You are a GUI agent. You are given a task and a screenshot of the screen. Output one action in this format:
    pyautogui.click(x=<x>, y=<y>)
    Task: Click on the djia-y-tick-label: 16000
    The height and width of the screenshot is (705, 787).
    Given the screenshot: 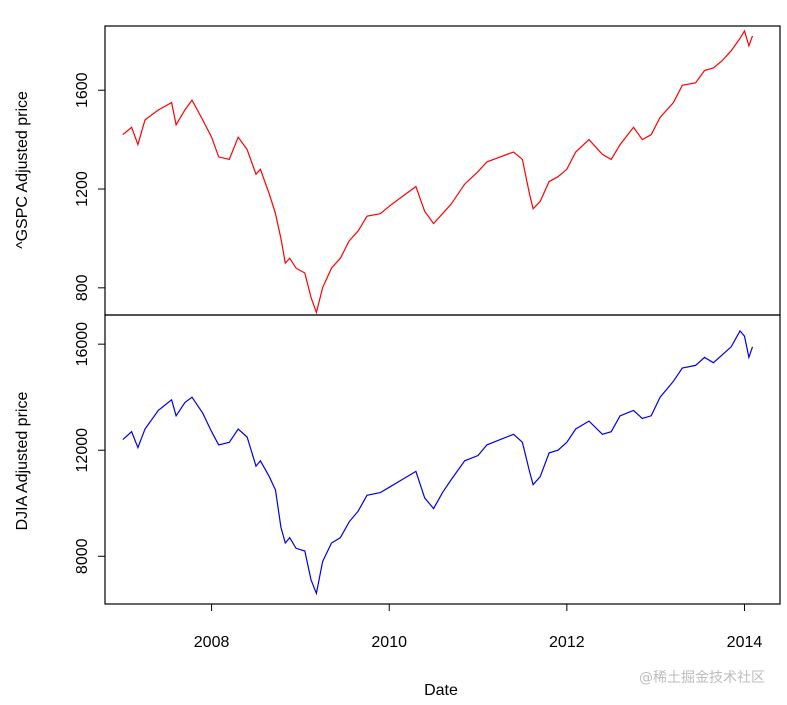 What is the action you would take?
    pyautogui.click(x=82, y=344)
    